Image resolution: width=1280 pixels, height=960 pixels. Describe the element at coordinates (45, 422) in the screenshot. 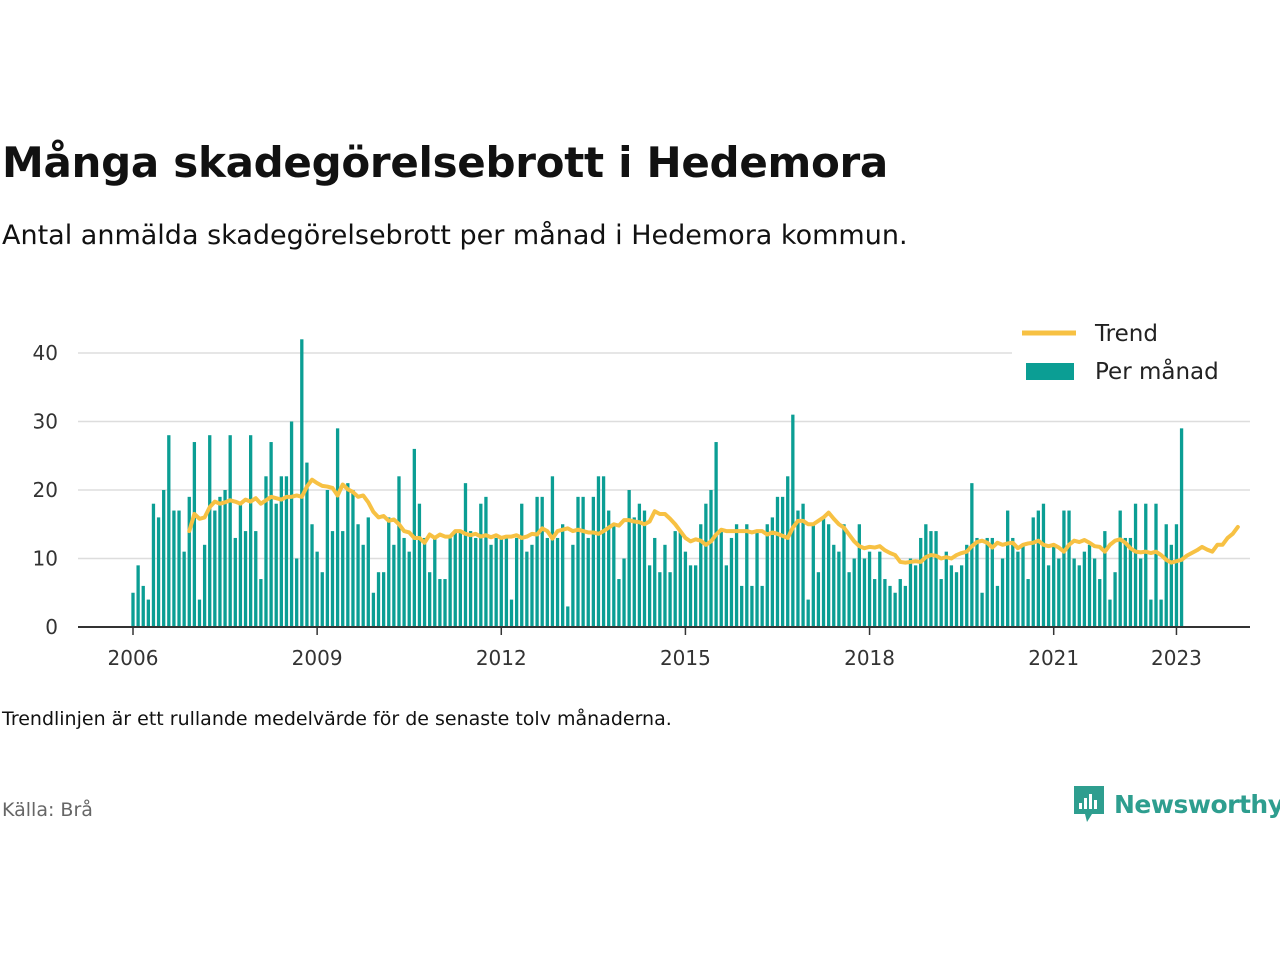

I see `y-tick-label: 30` at that location.